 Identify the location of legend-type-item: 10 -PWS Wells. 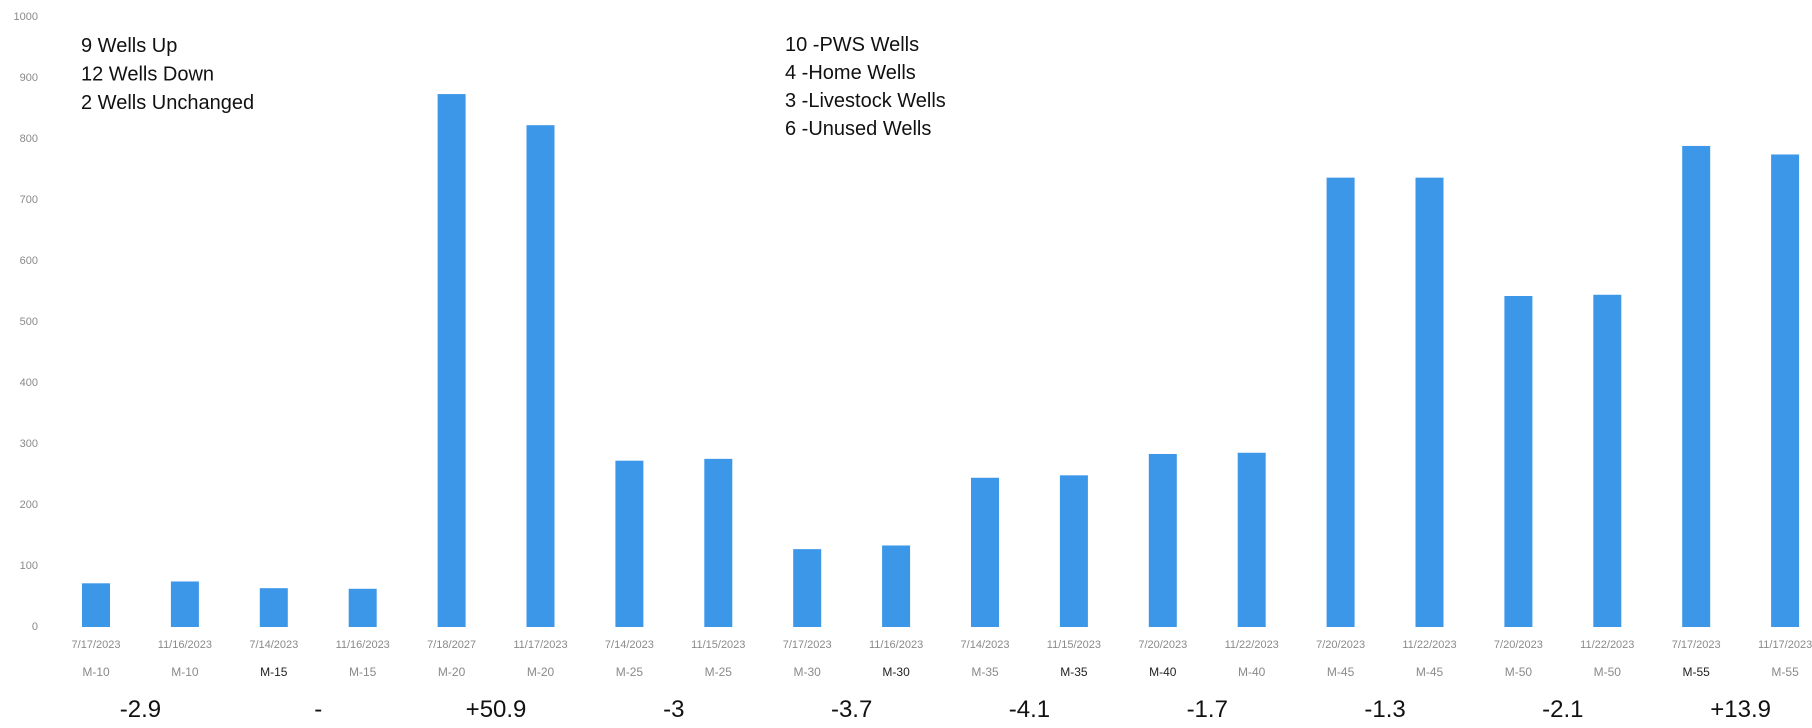
(852, 45).